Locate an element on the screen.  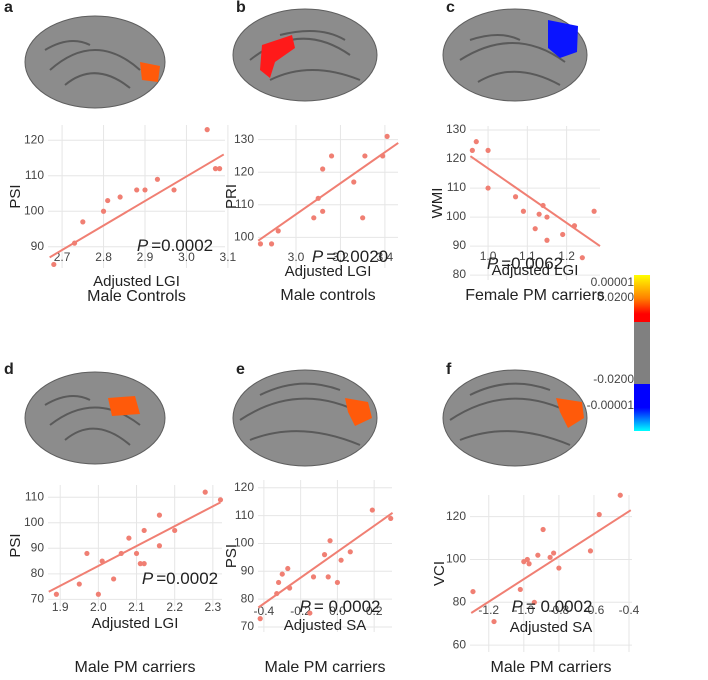
x-tick-label: 2.0 is located at coordinates (98, 607).